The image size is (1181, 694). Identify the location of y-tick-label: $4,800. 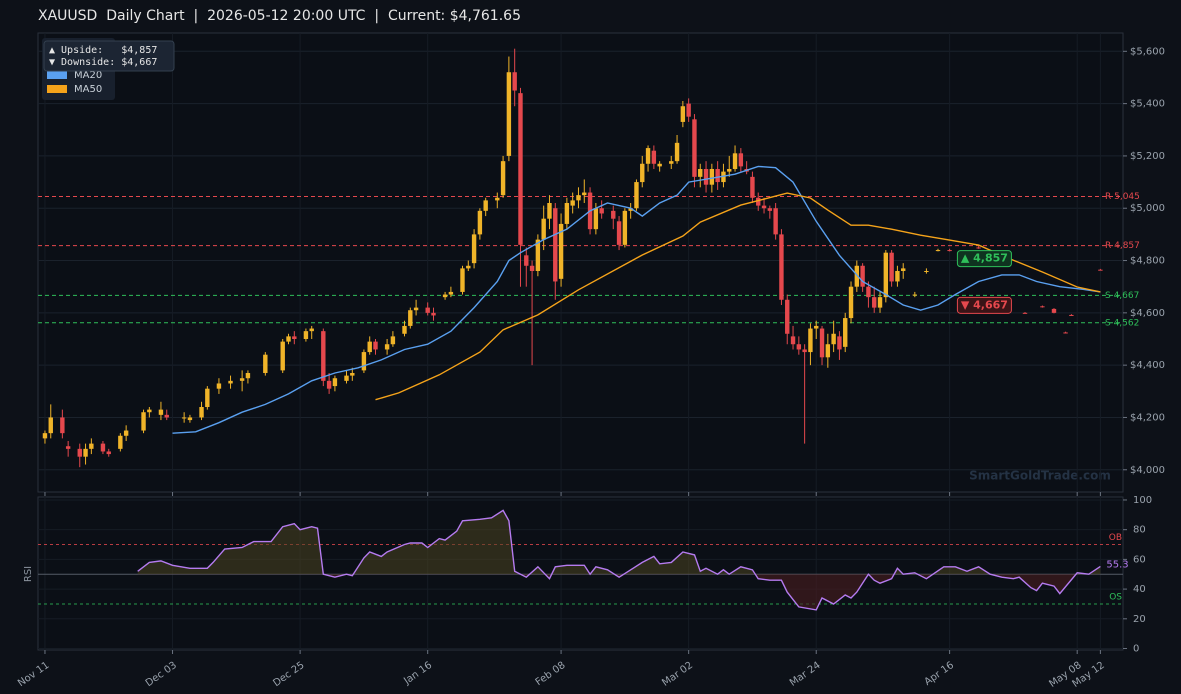
(1147, 261).